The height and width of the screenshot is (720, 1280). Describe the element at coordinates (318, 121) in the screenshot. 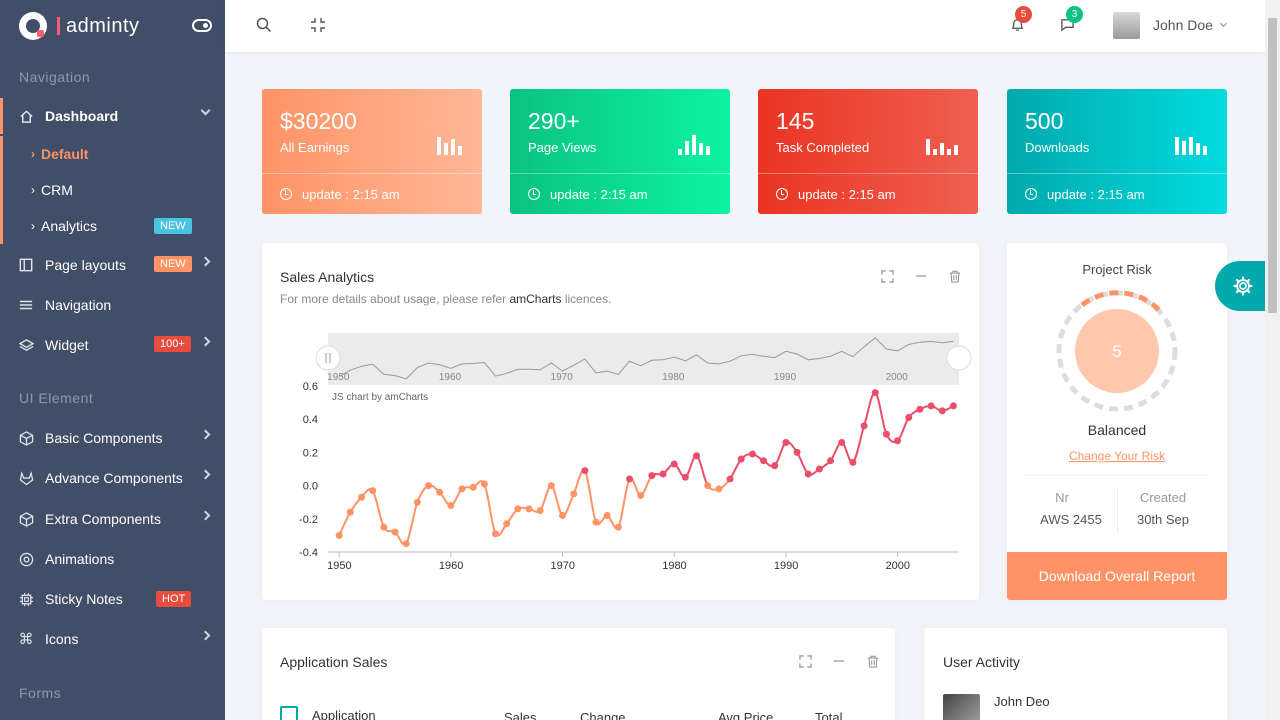

I see `stat-value: $30200` at that location.